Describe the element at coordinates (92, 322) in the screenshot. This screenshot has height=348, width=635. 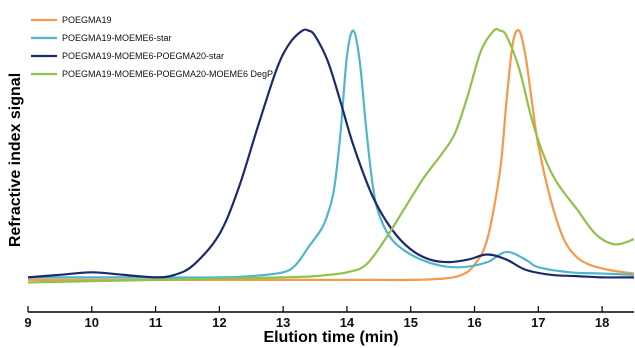
I see `x-tick-label: 10` at that location.